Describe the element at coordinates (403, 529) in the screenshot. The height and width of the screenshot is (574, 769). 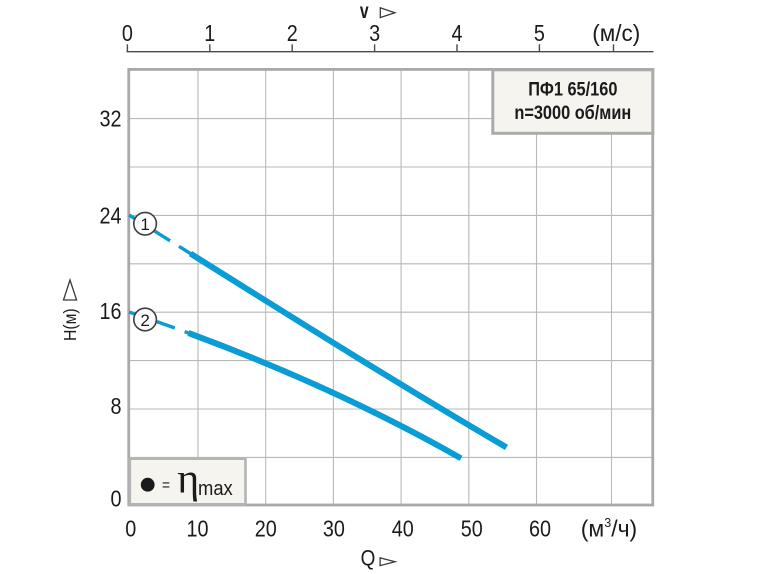
I see `svg-text: 40` at that location.